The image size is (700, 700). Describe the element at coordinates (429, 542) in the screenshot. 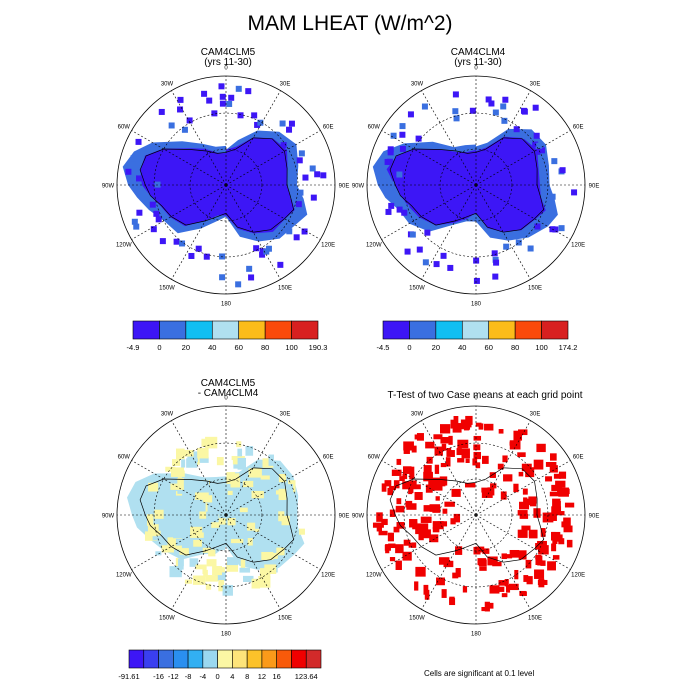

I see `meridian-line` at that location.